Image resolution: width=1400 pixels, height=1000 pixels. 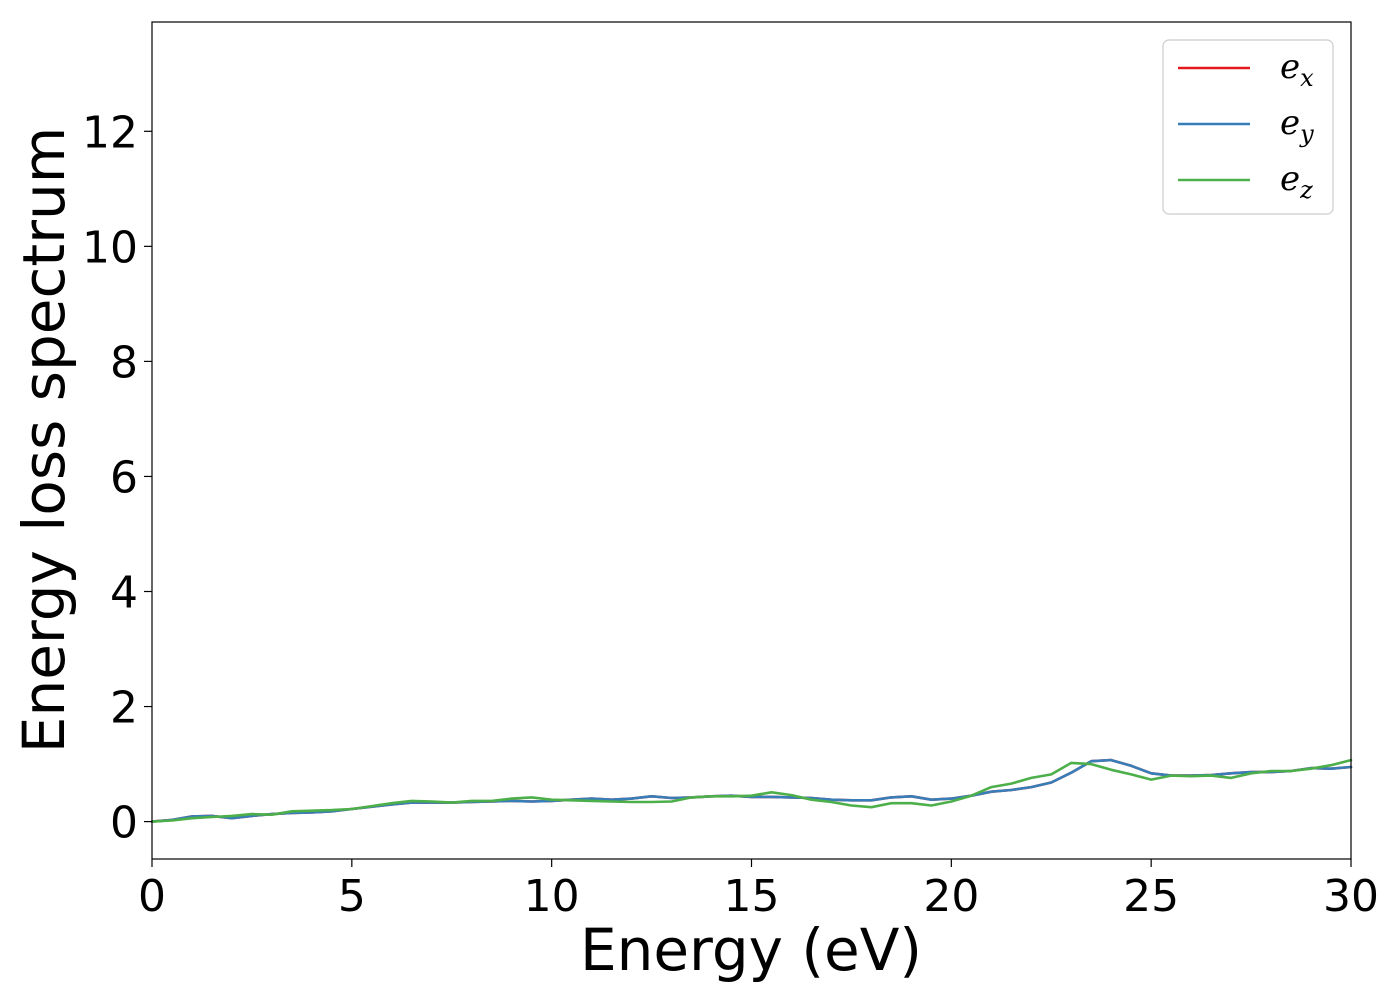 I want to click on x-tick-label: 25, so click(x=1151, y=896).